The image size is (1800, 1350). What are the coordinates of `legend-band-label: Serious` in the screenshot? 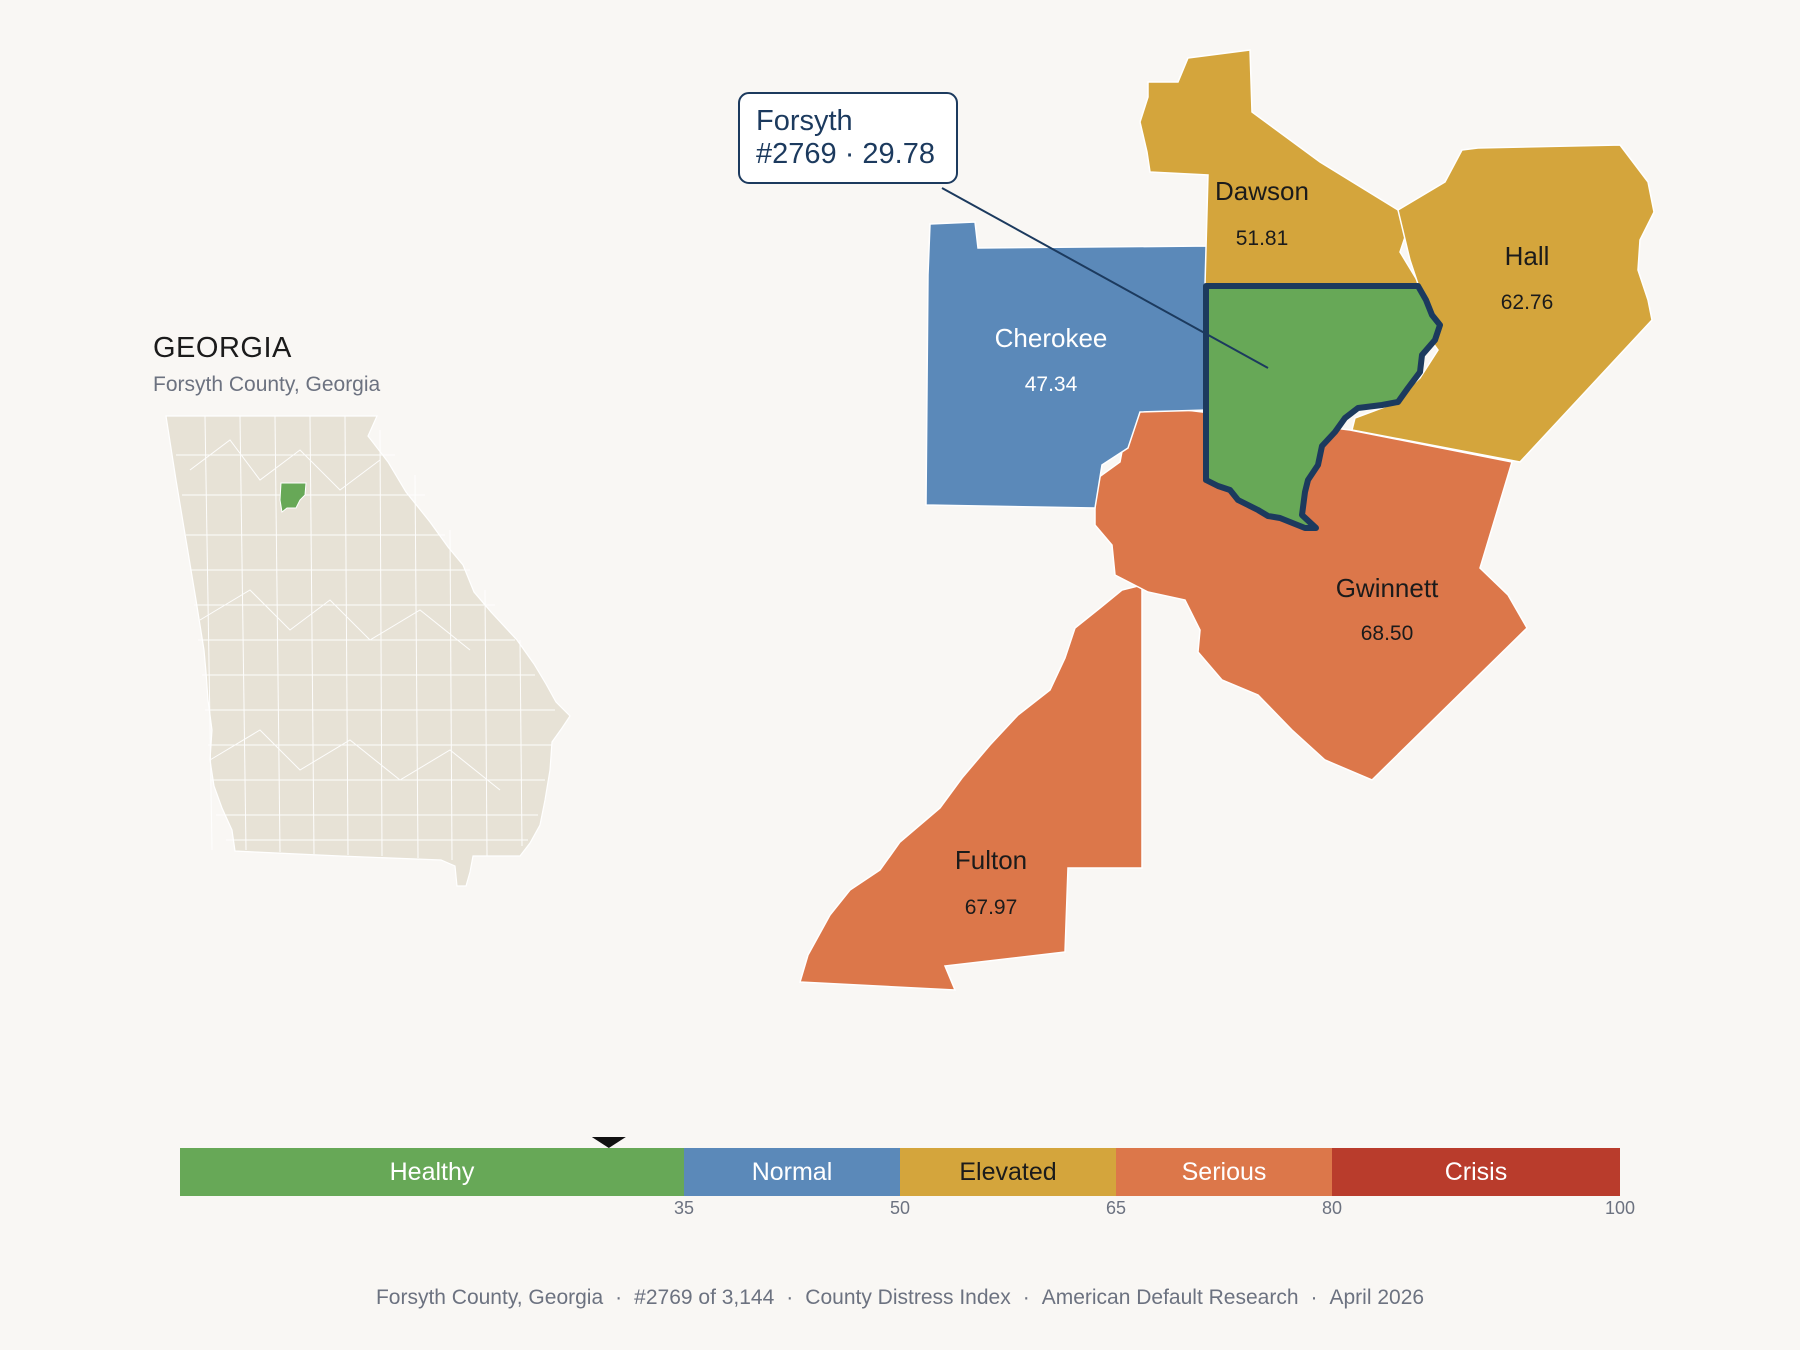 It's located at (1224, 1172).